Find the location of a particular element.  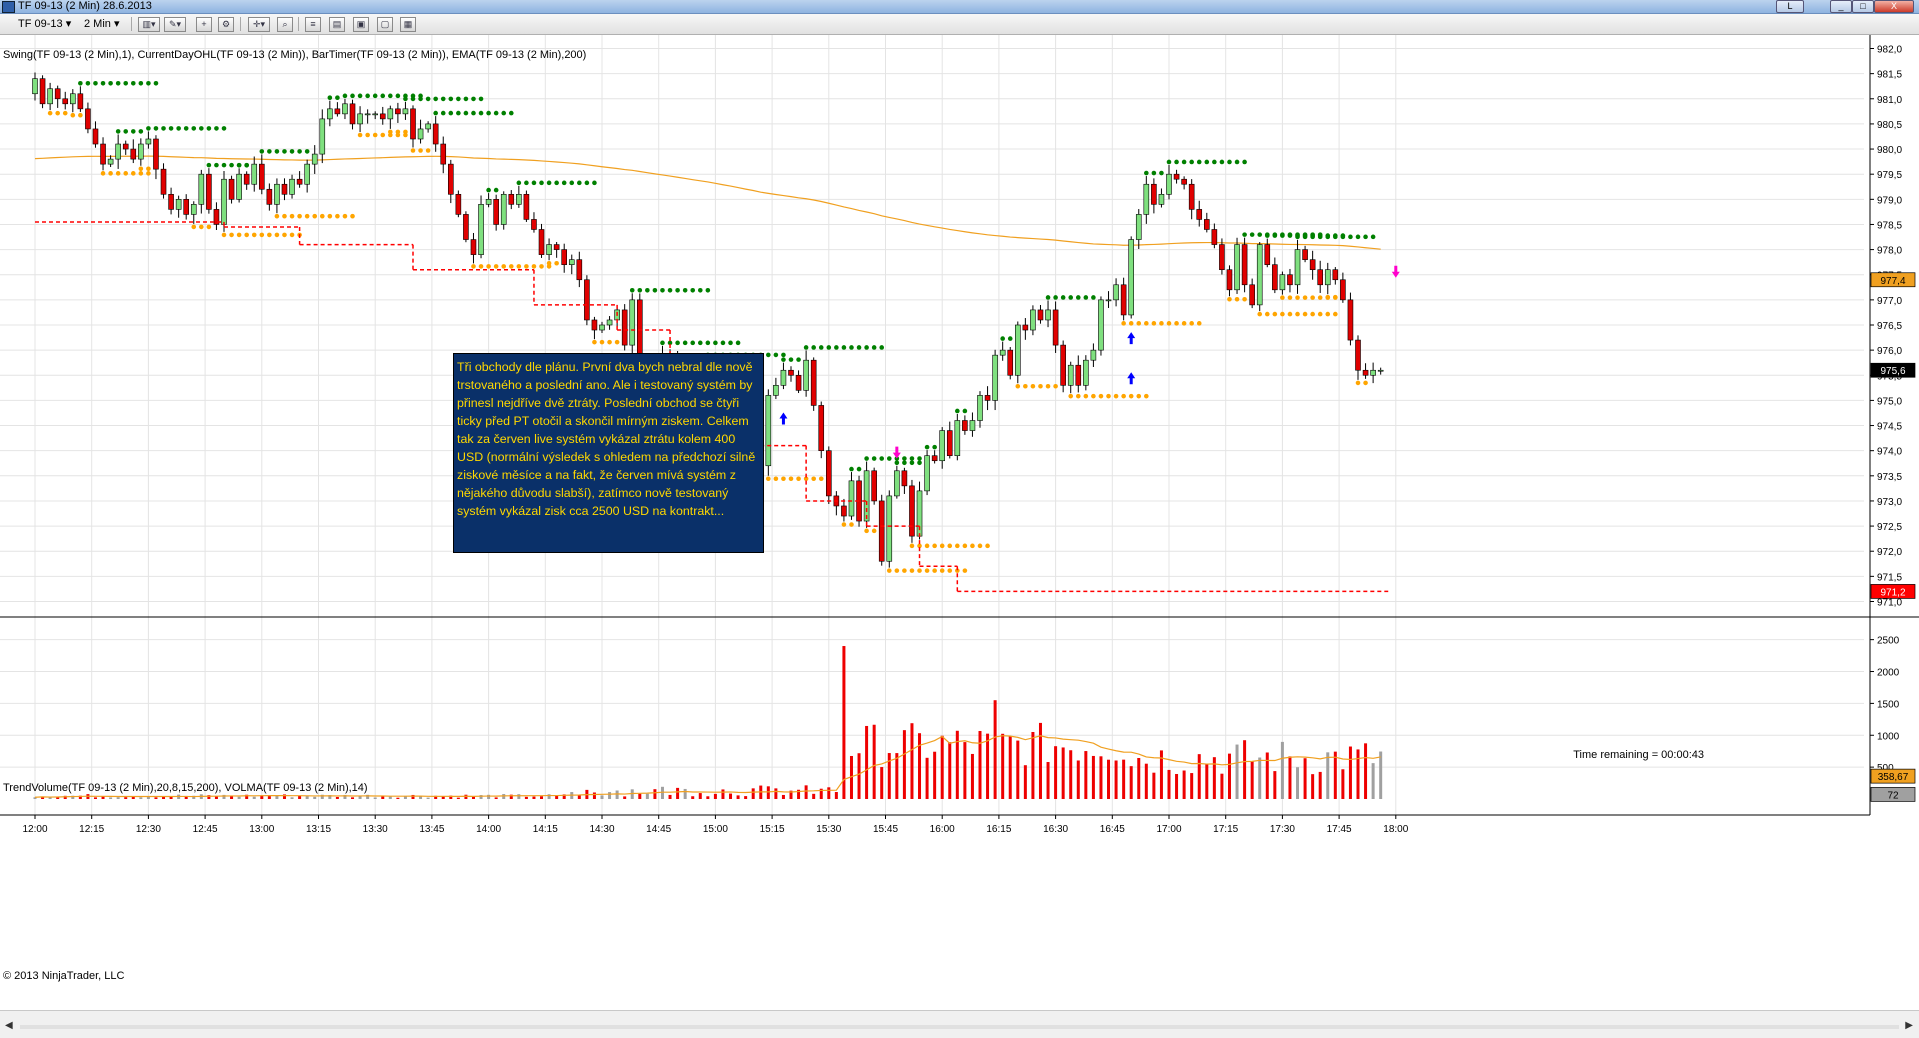

sell-arrow-icon is located at coordinates (1395, 271).